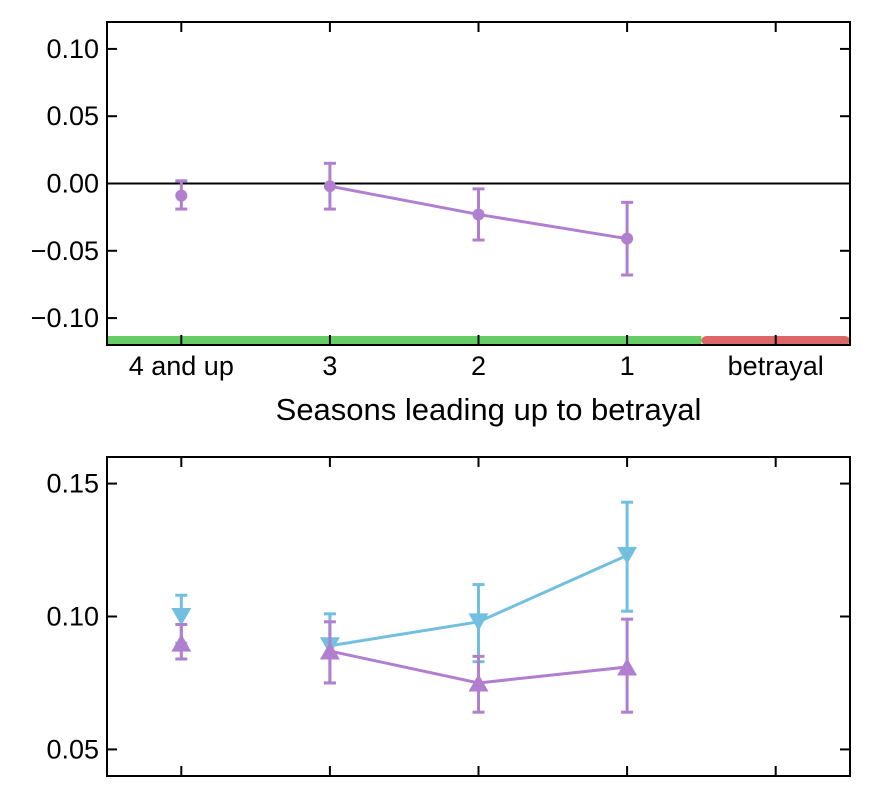 The image size is (872, 799). I want to click on top-y-tick-label-0: 0.10, so click(72, 49).